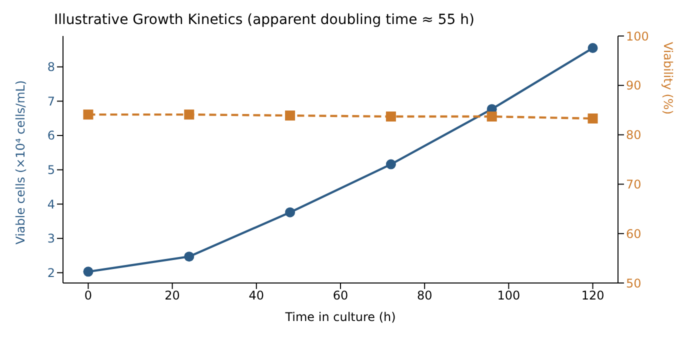 The image size is (682, 341). I want to click on chart-title: Illustrative Growth Kinetics (apparent doubling time ≈ 55 h), so click(264, 20).